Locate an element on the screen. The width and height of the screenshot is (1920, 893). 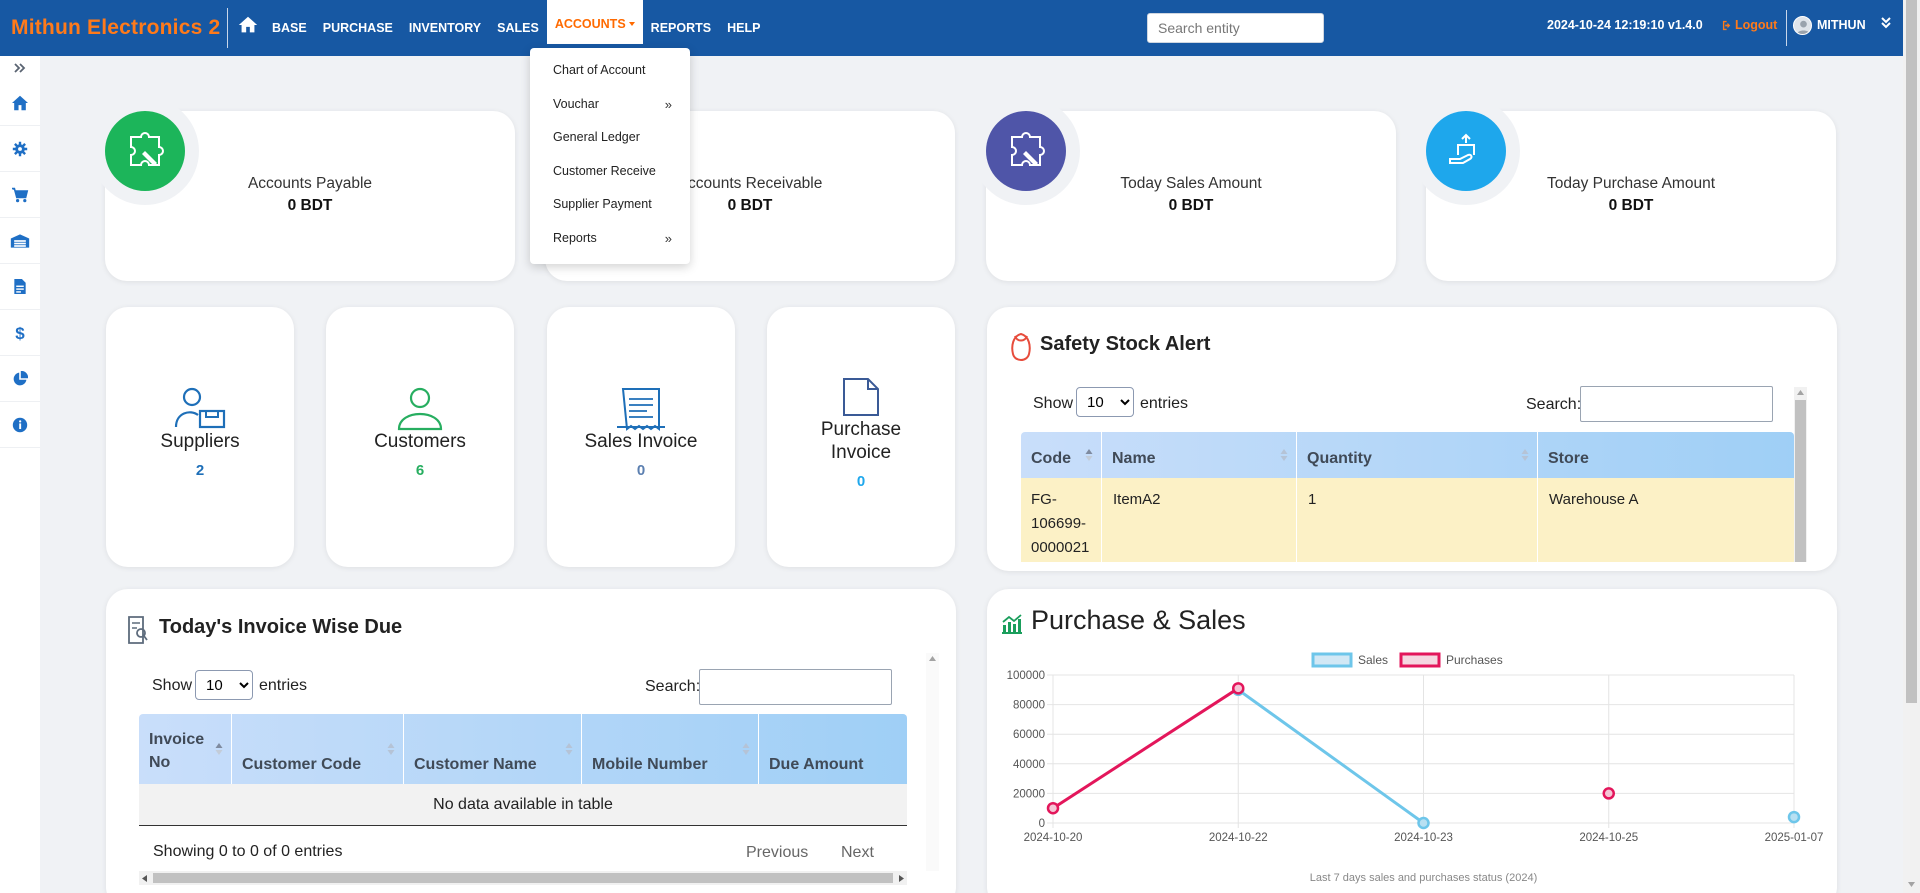
sidebar-item-settings is located at coordinates (20, 149).